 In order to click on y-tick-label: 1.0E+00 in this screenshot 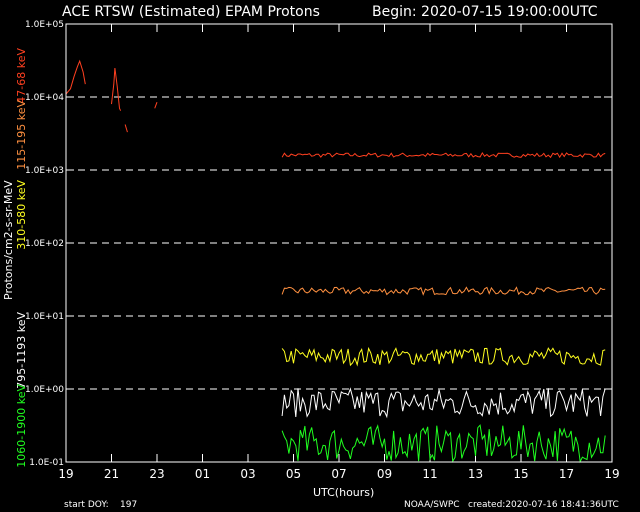, I will do `click(44, 390)`.